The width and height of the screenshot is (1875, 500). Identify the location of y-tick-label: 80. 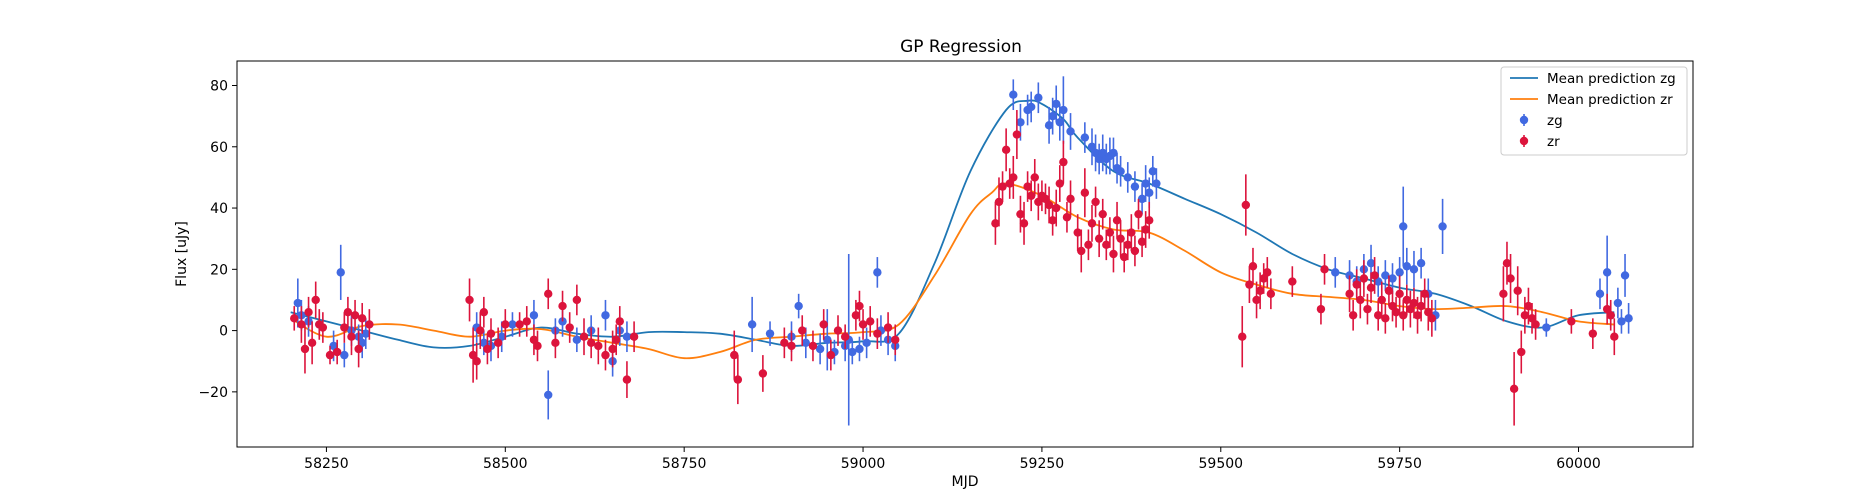
(219, 87).